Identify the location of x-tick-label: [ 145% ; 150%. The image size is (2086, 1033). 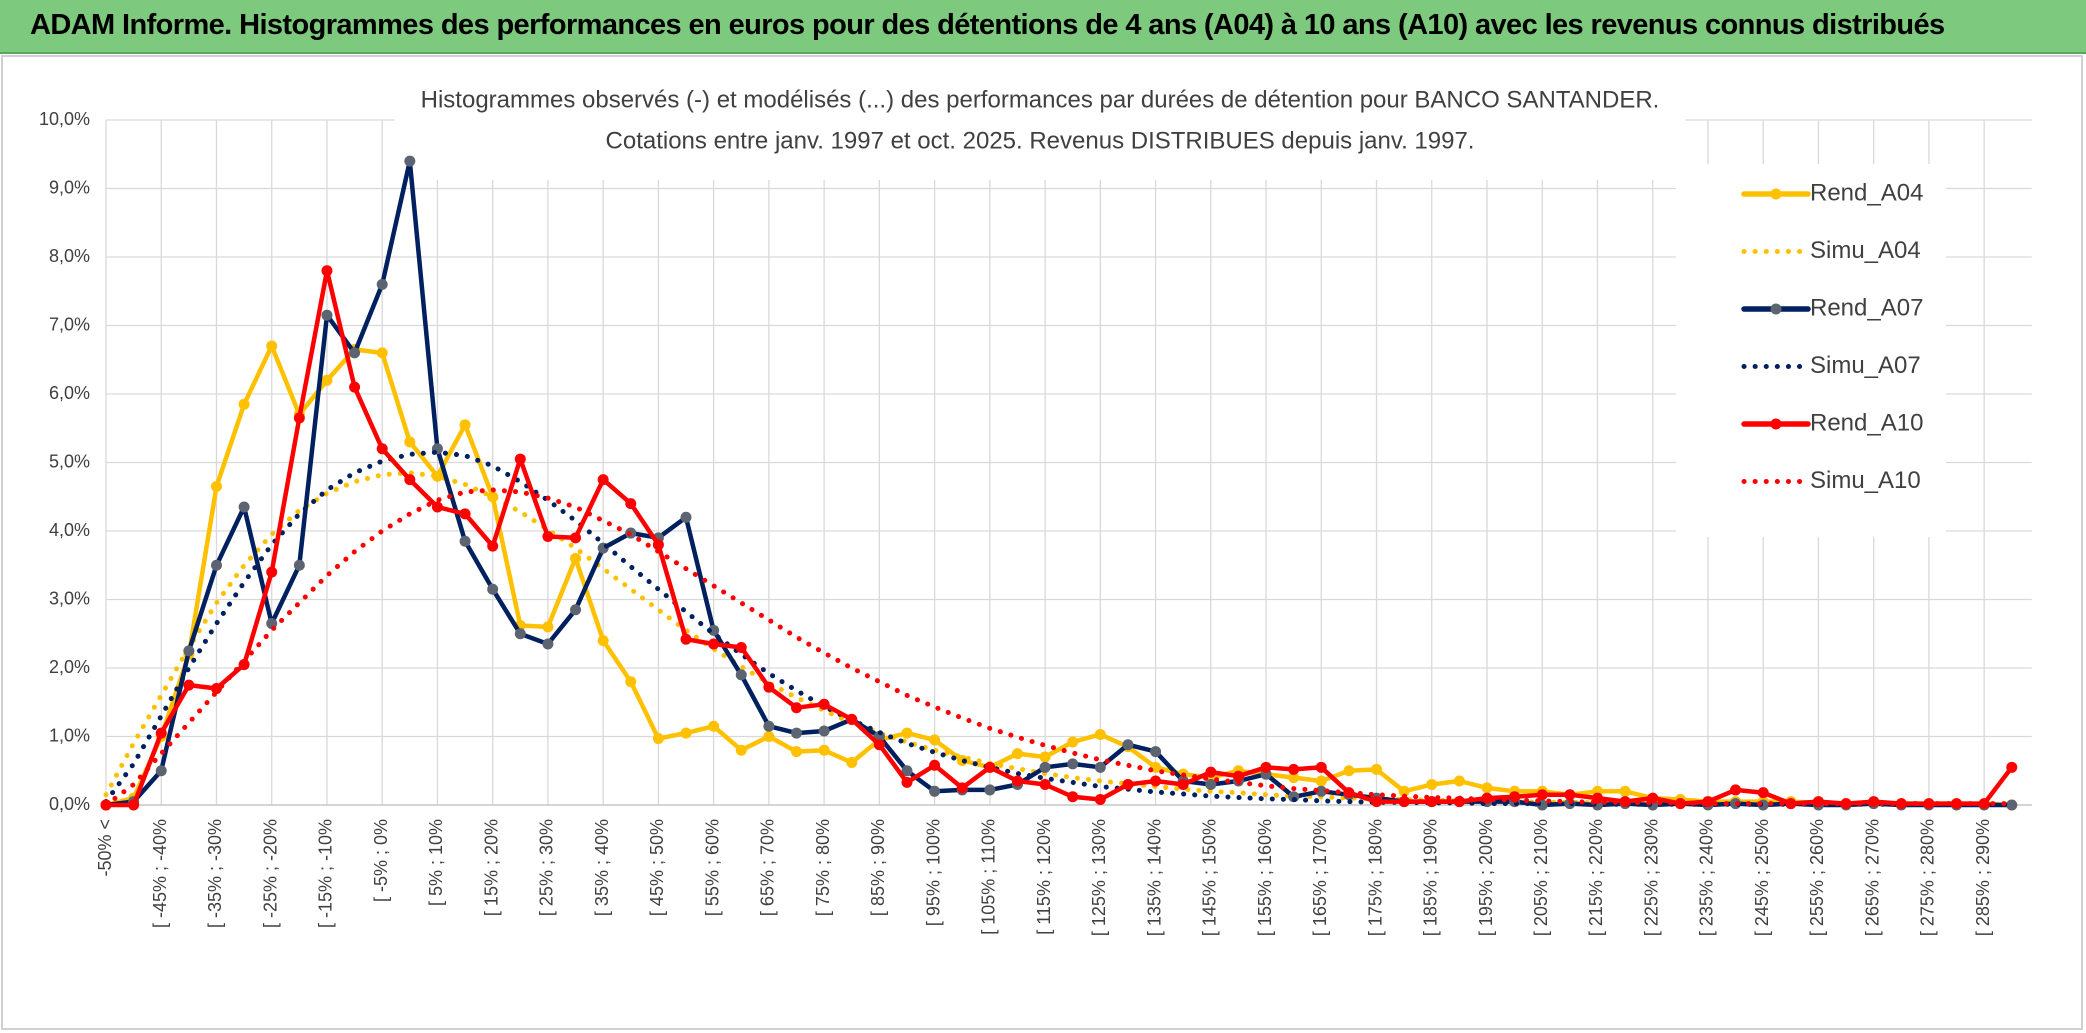
(1210, 877).